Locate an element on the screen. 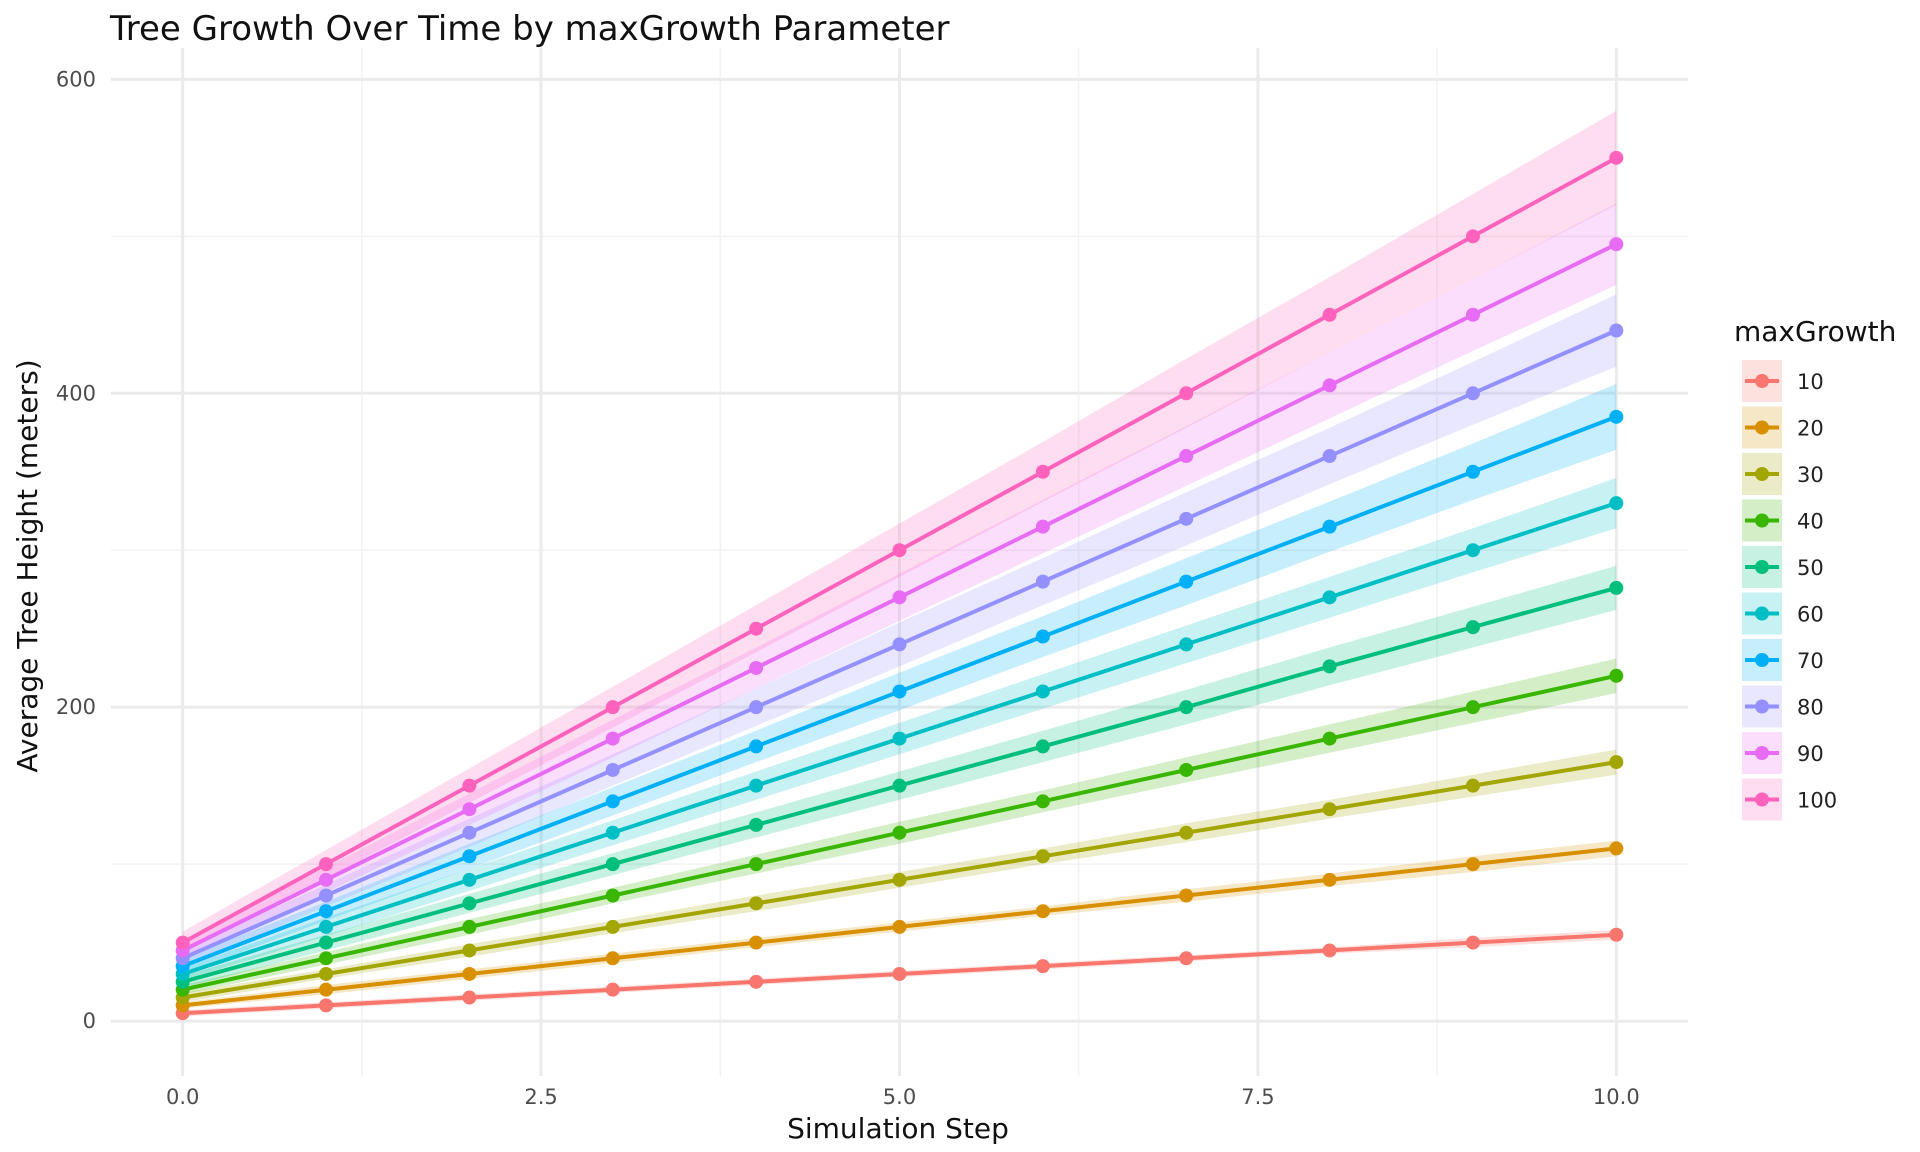 The image size is (1920, 1152). legend-items: 10 20 30 40 50 60 70 80 90 100 is located at coordinates (1789, 590).